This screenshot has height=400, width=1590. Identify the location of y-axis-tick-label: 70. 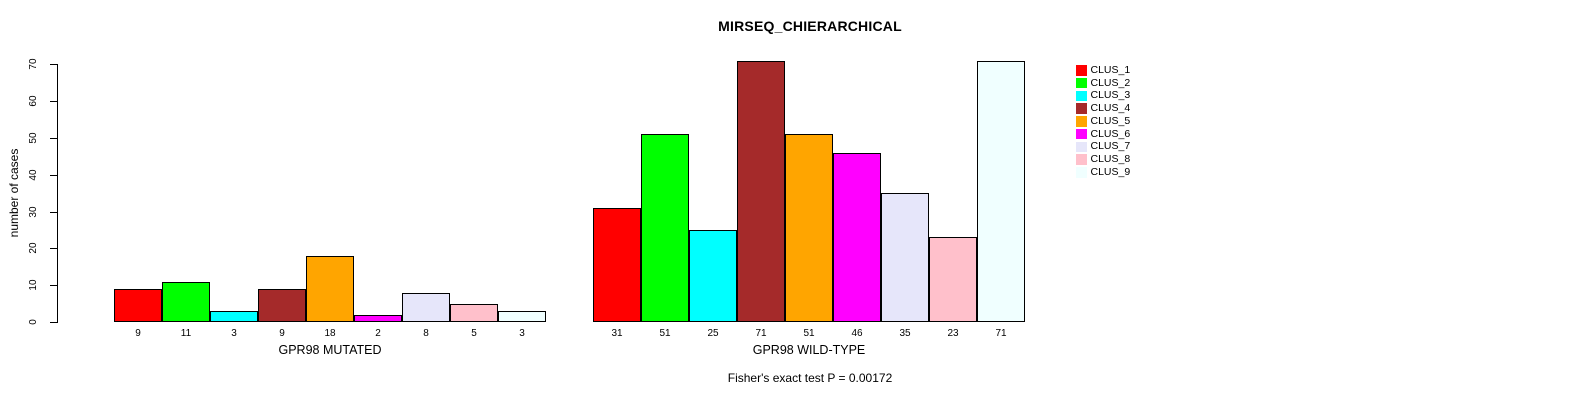
(33, 64).